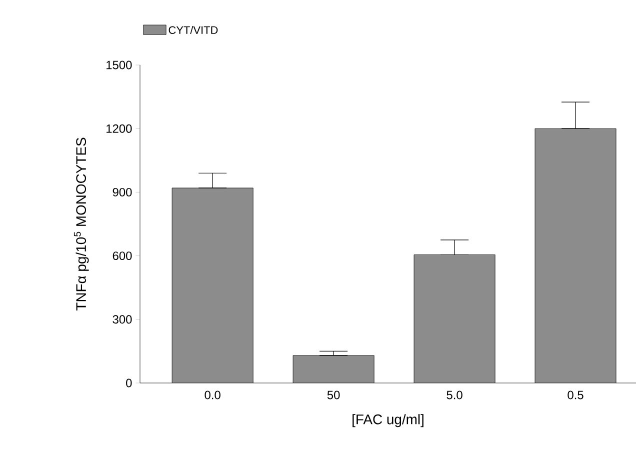 The height and width of the screenshot is (466, 639). Describe the element at coordinates (122, 319) in the screenshot. I see `y-tick-label: 300` at that location.